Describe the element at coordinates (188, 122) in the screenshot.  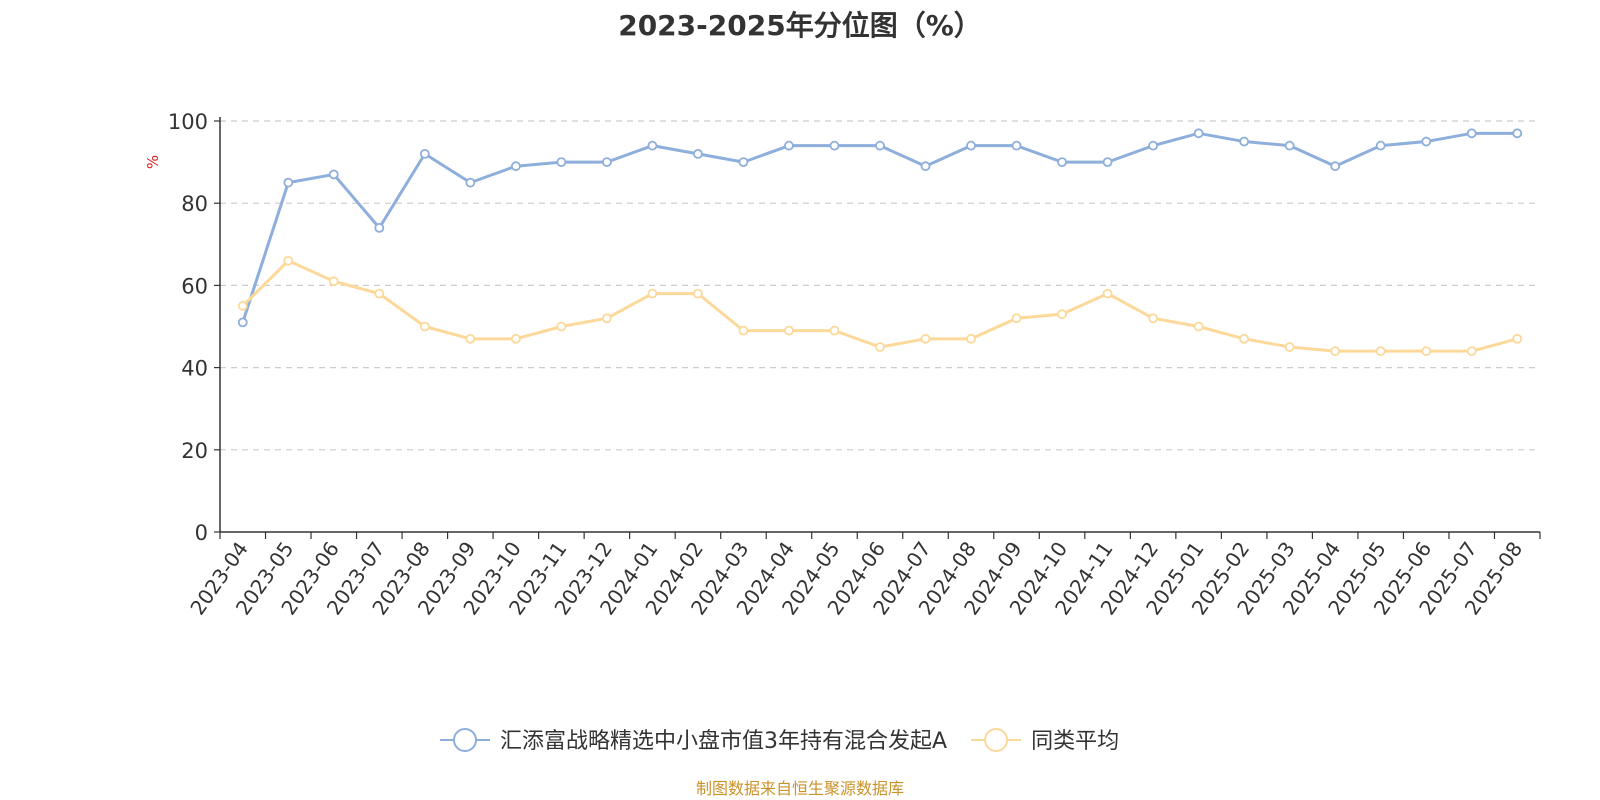
I see `y-tick-label: 100` at that location.